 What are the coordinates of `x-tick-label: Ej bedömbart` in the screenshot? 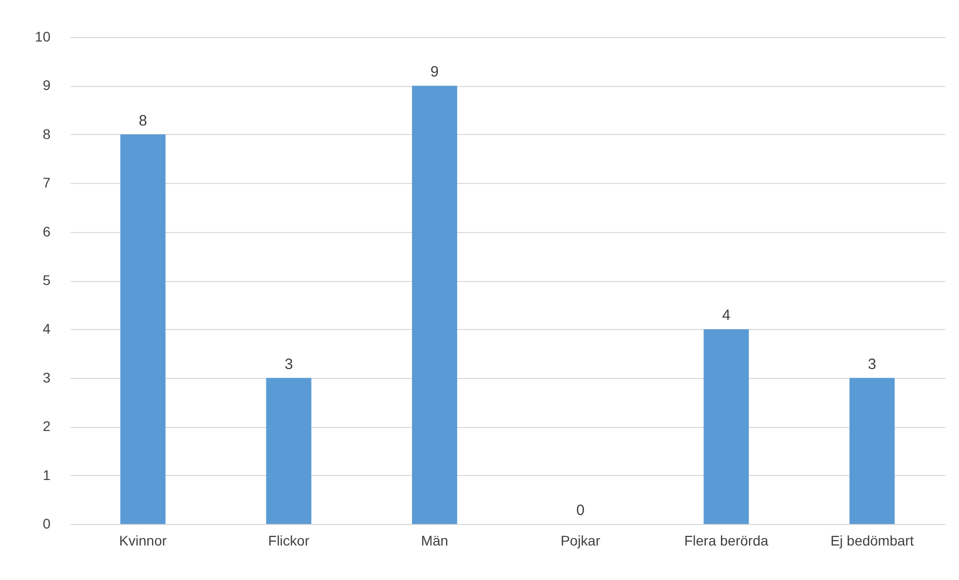 It's located at (872, 540).